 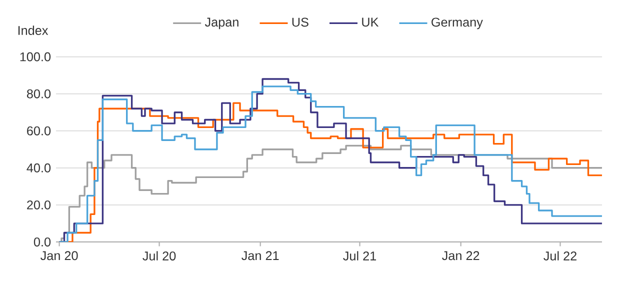 What do you see at coordinates (560, 255) in the screenshot?
I see `x-tick-label: Jul 22` at bounding box center [560, 255].